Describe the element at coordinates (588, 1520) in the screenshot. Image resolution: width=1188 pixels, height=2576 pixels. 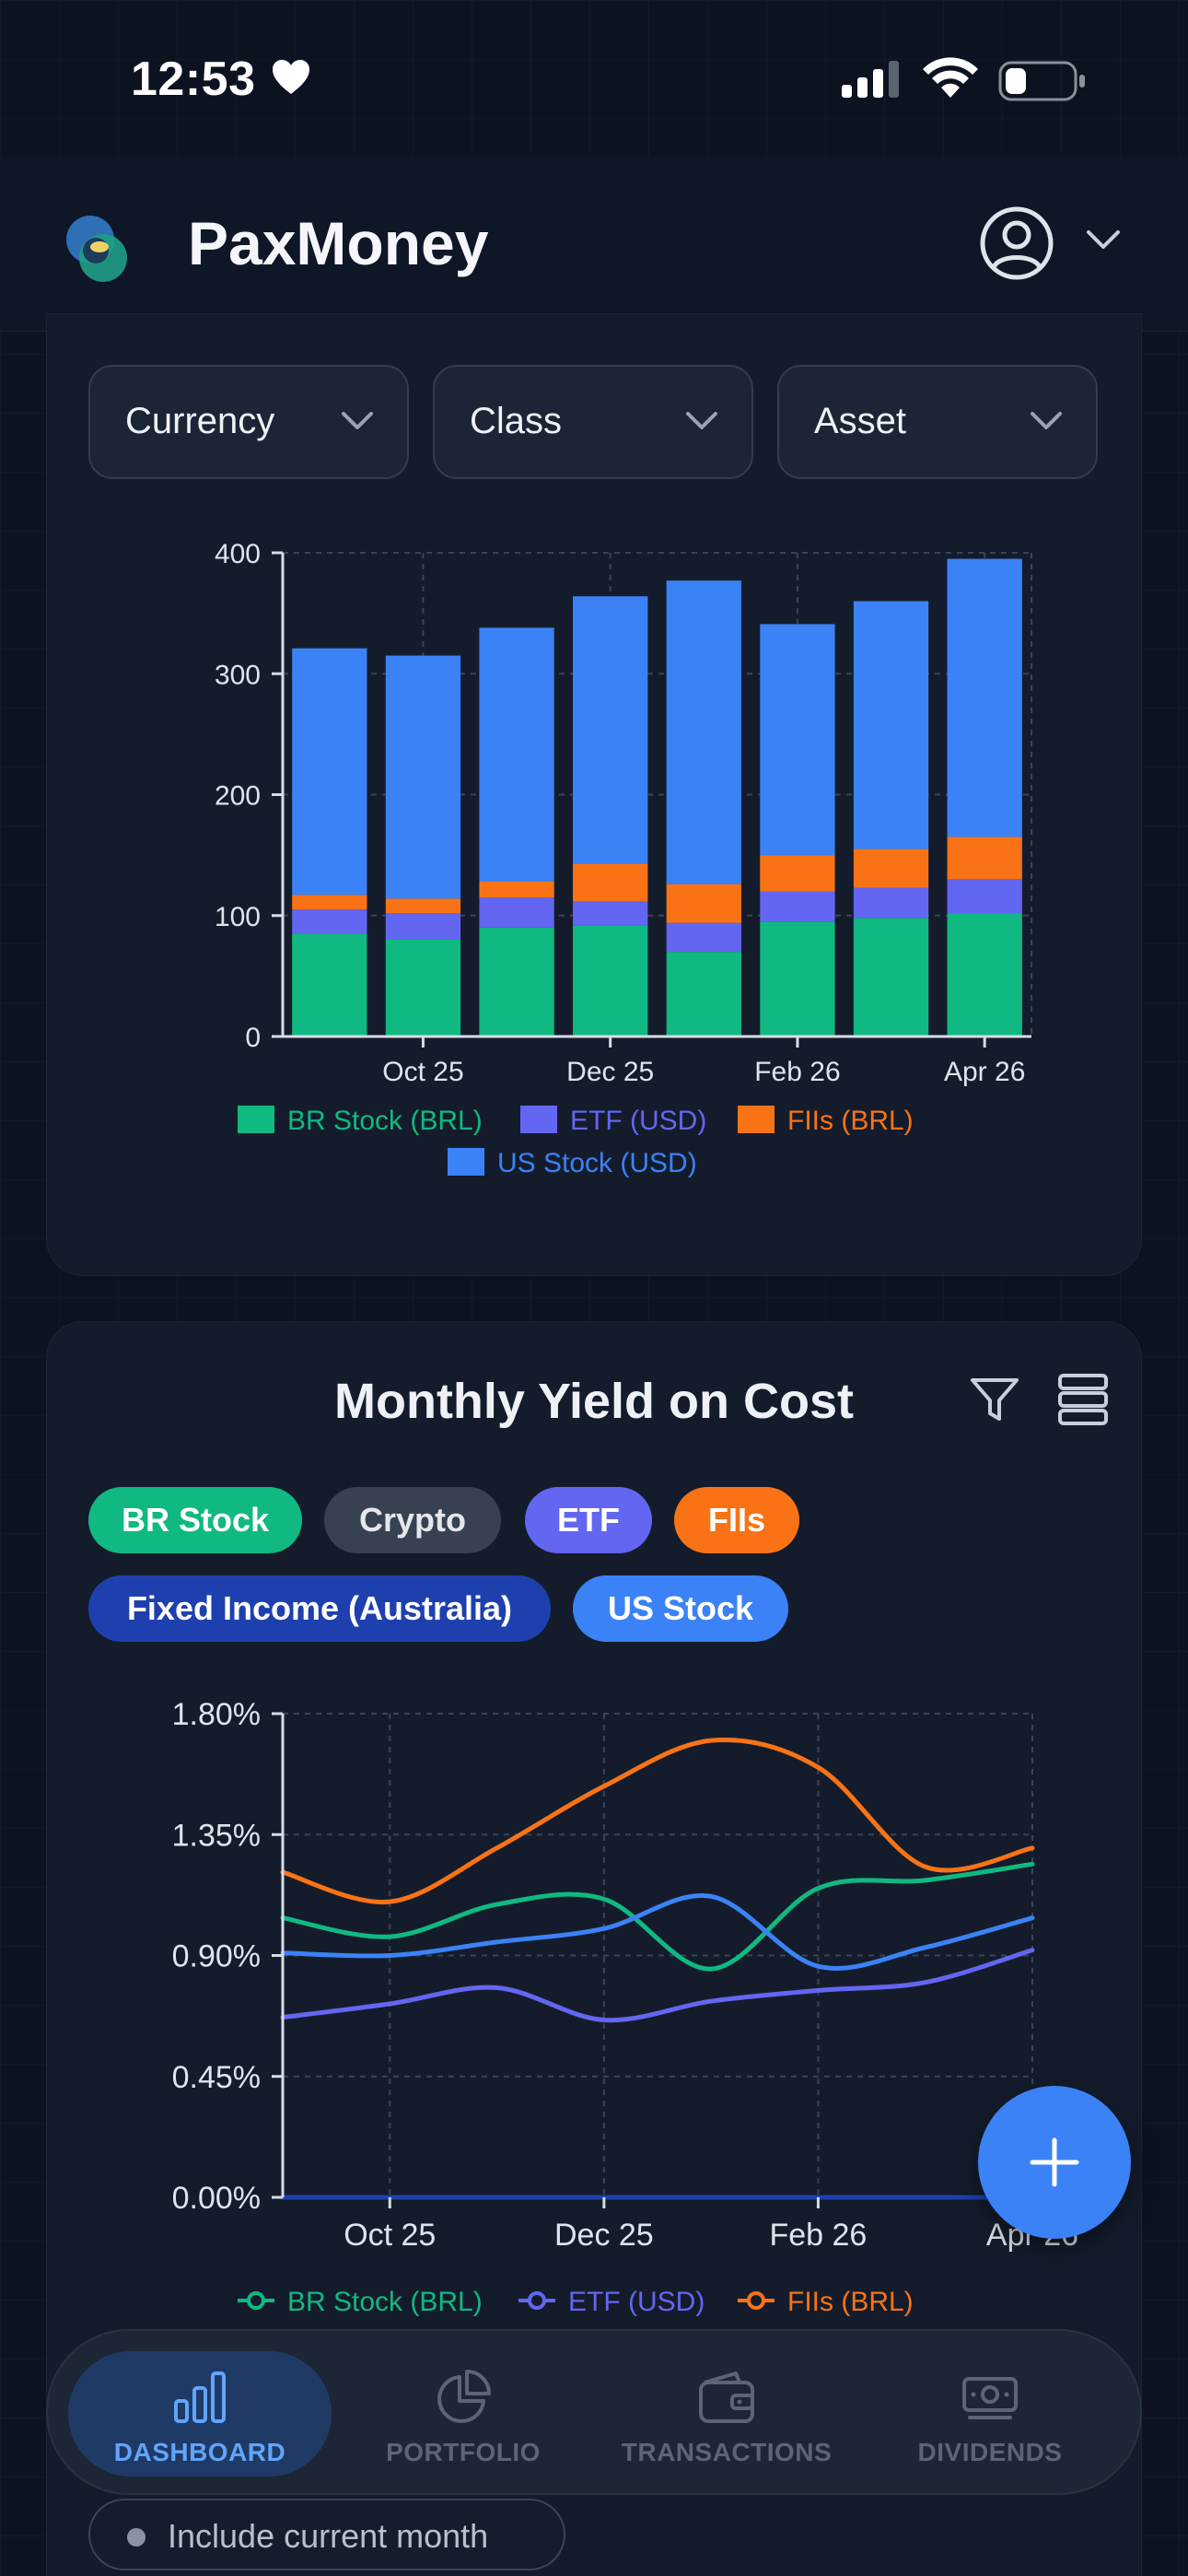
I see `chip-etf: ETF` at that location.